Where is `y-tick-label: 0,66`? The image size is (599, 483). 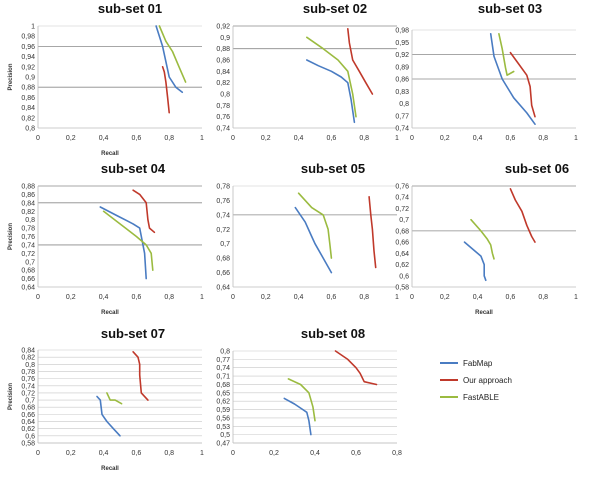
y-tick-label: 0,66 is located at coordinates (28, 279).